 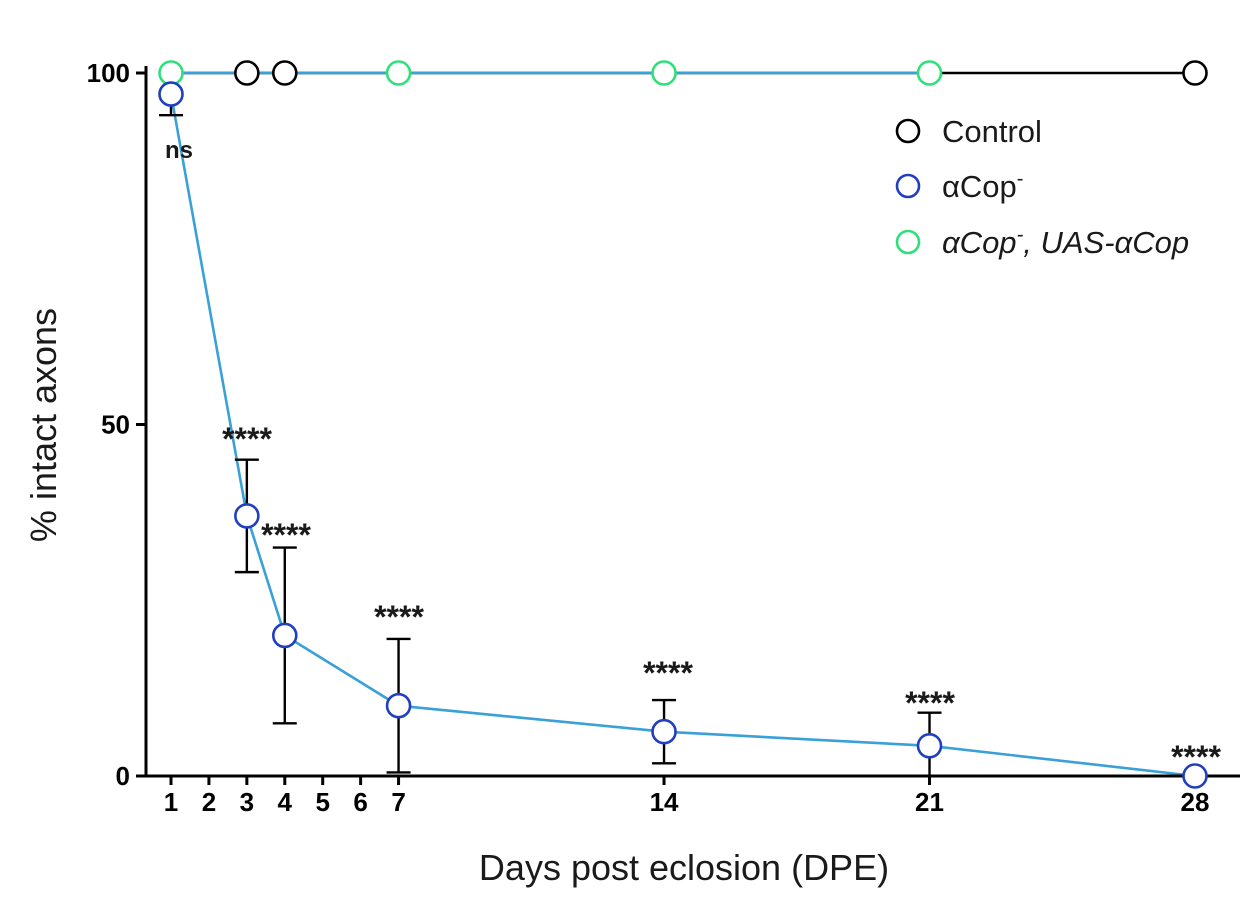 What do you see at coordinates (43, 425) in the screenshot?
I see `y-axis-title: % intact axons` at bounding box center [43, 425].